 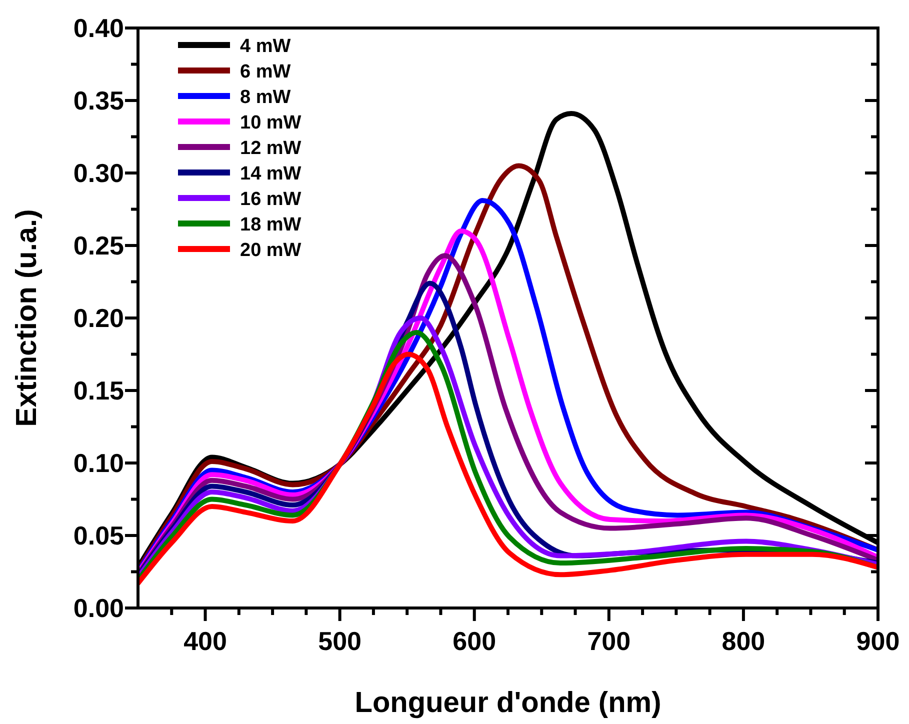 I want to click on y-tick-label: 0.05, so click(x=98, y=535).